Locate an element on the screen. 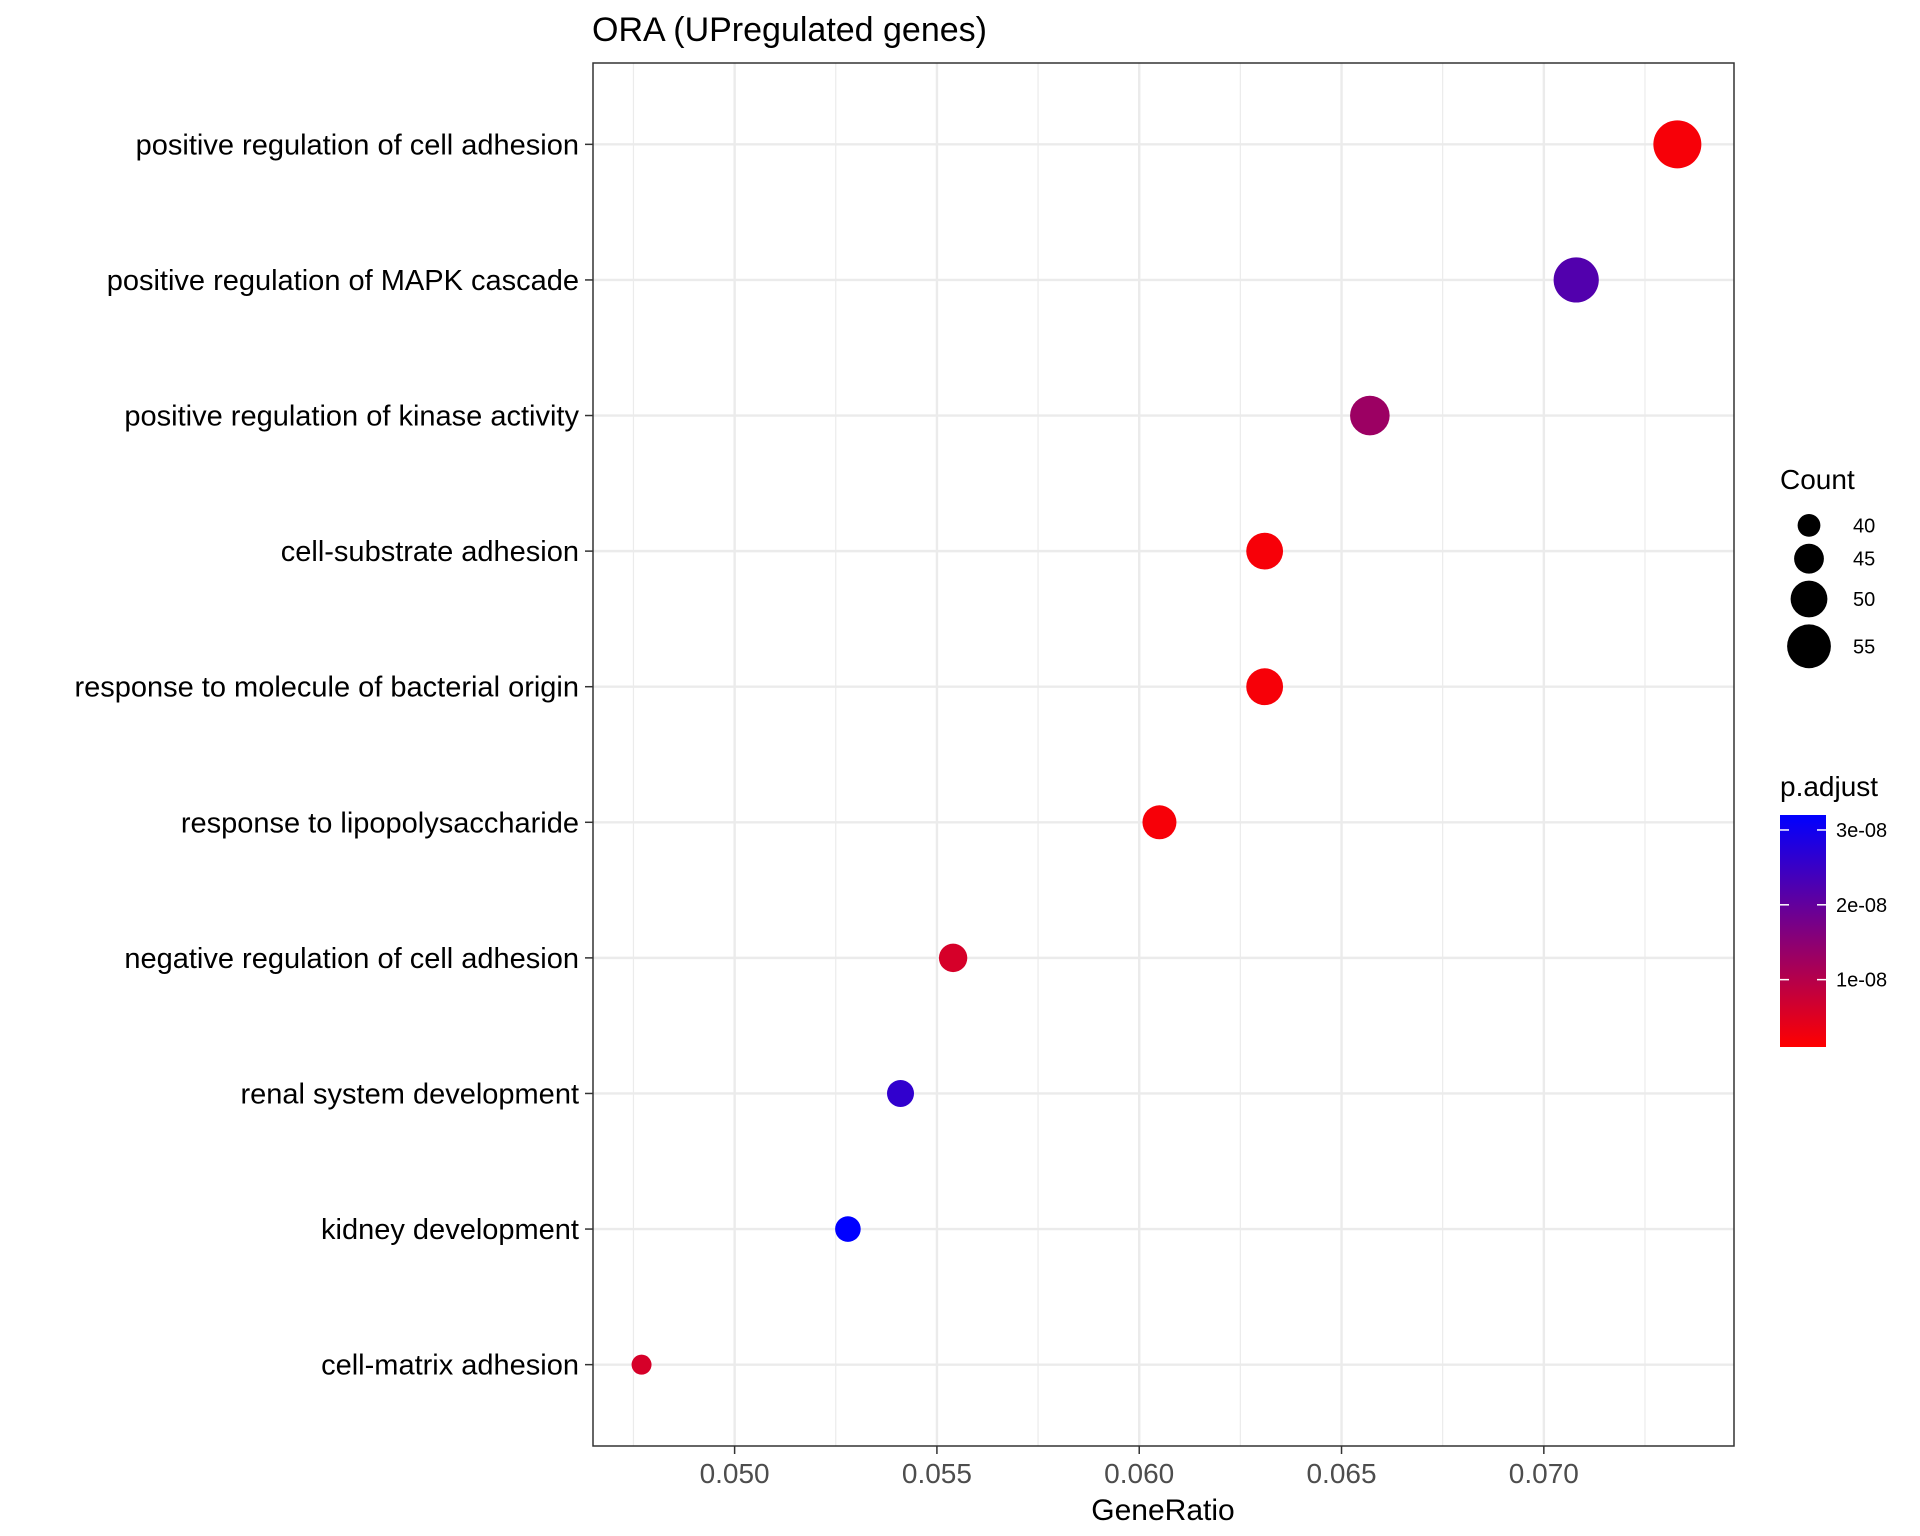 The height and width of the screenshot is (1536, 1920). y-tick-label: negative regulation of cell adhesion is located at coordinates (351, 959).